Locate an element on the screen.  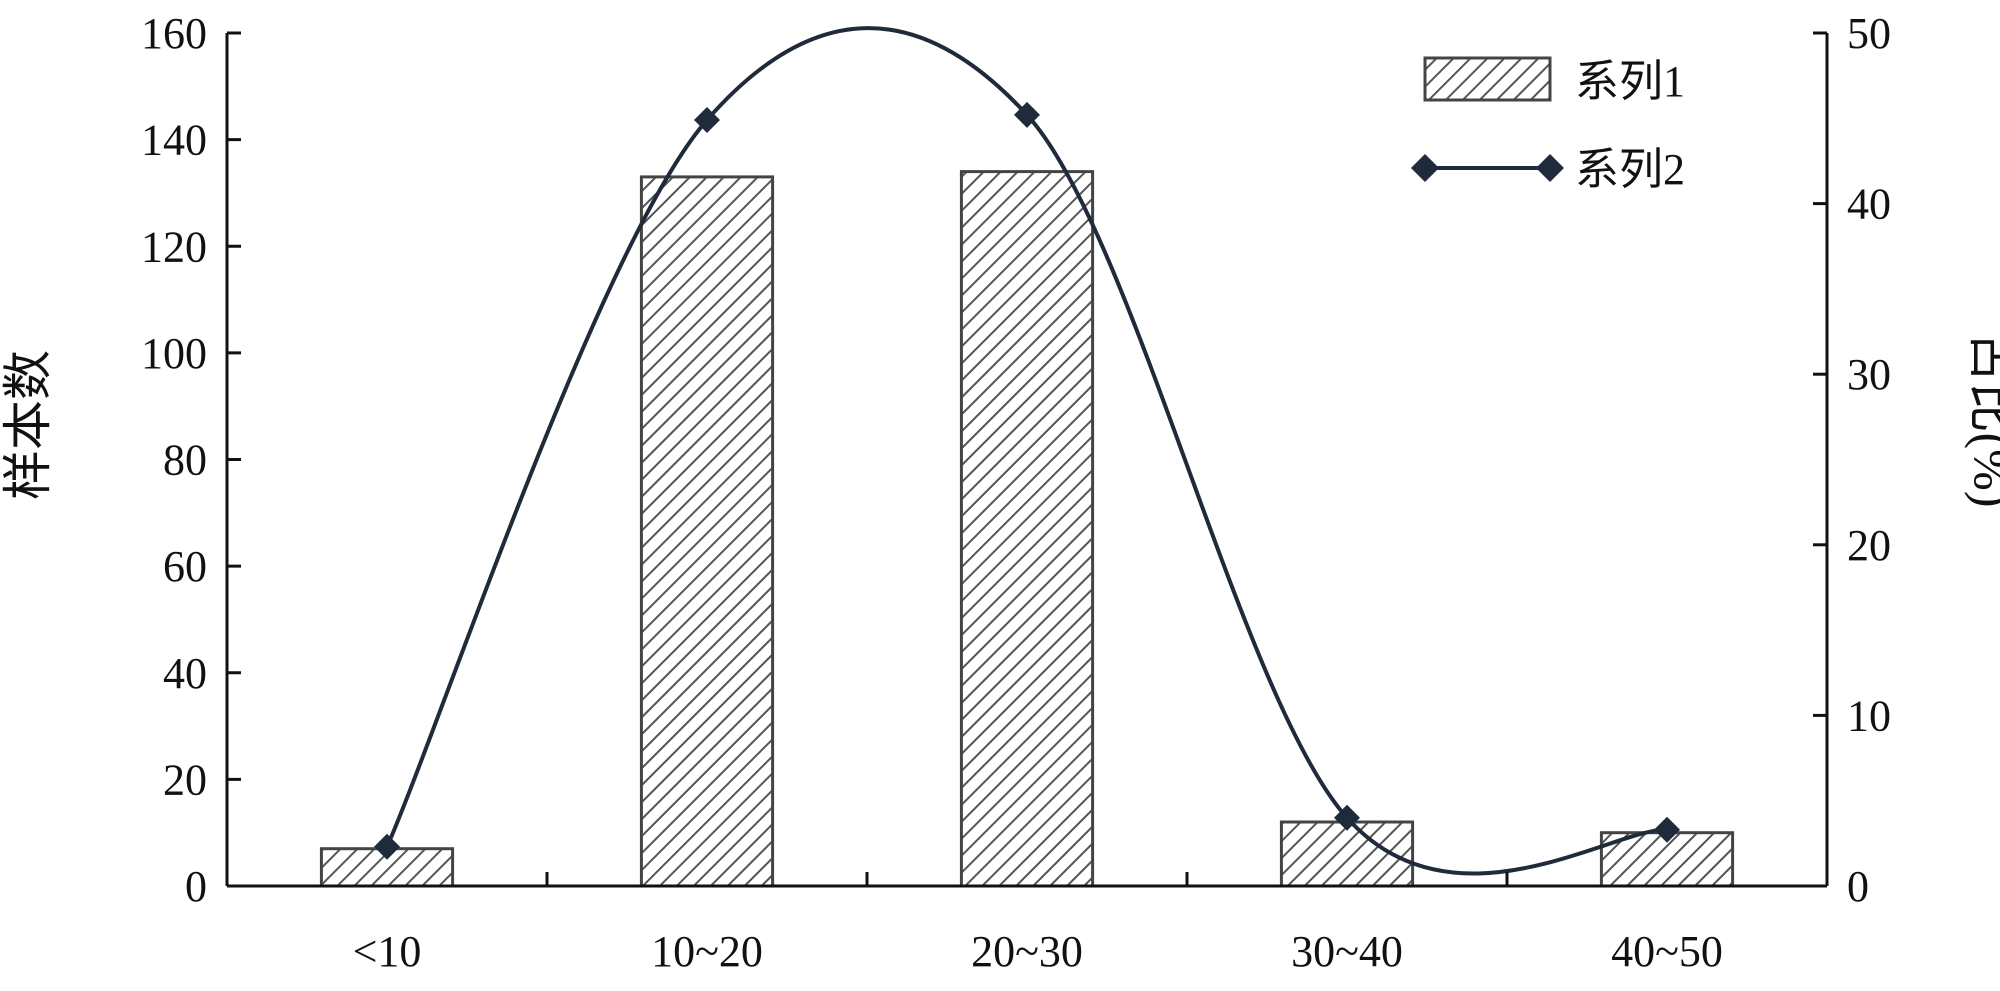
y-tick-label-8: 160 is located at coordinates (174, 33).